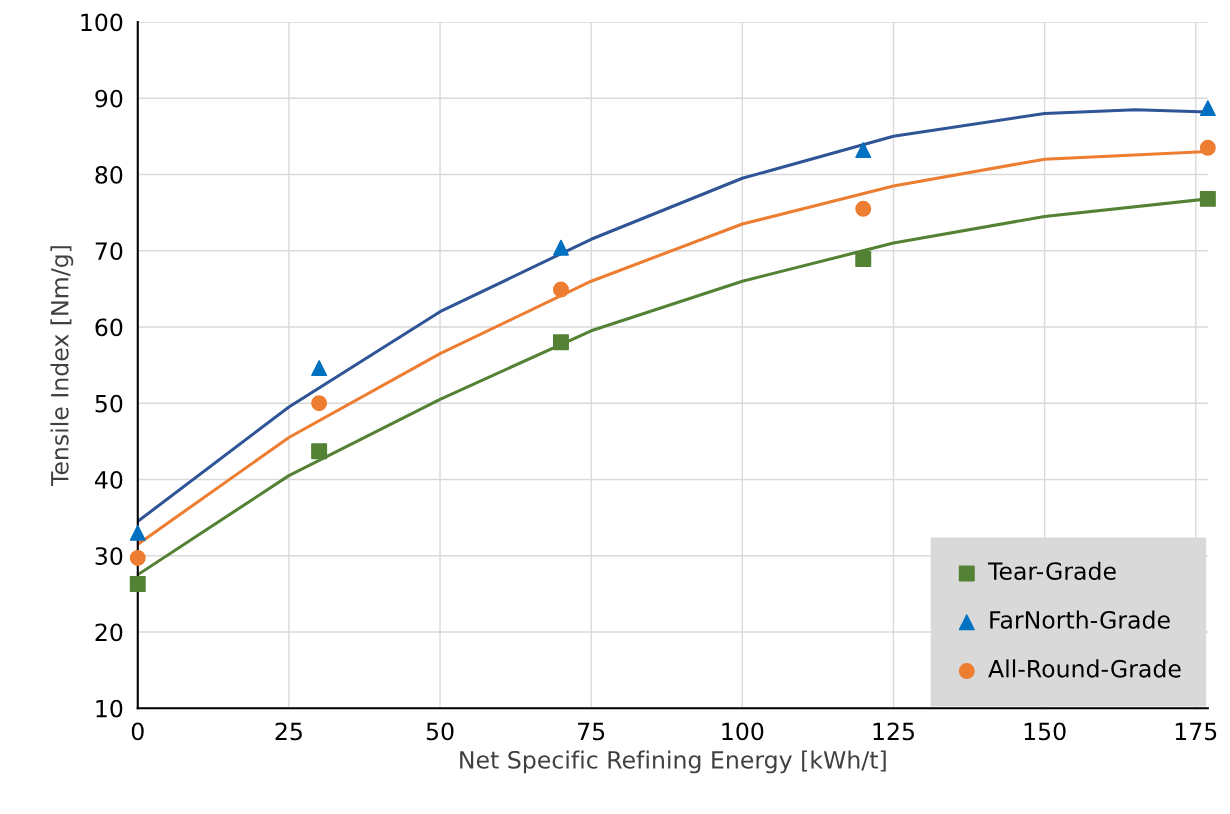 The image size is (1230, 814). Describe the element at coordinates (1080, 619) in the screenshot. I see `legend-label: FarNorth-Grade` at that location.